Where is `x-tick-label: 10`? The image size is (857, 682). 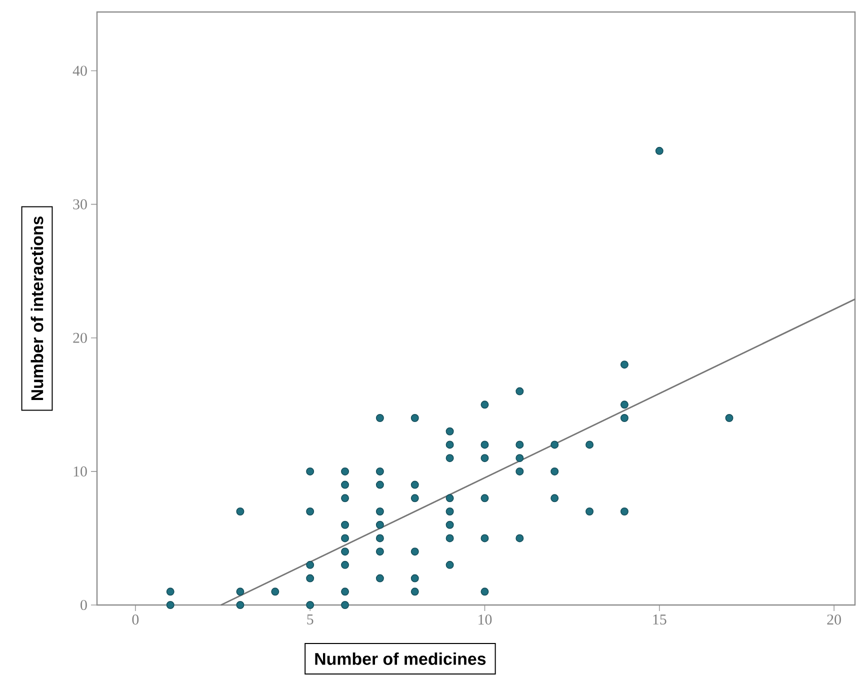 x-tick-label: 10 is located at coordinates (485, 619).